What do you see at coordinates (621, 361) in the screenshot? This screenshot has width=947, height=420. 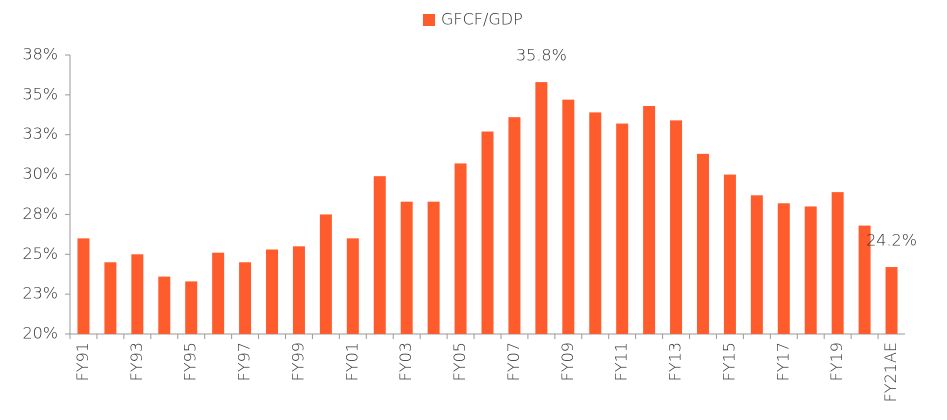 I see `x-tick-label: FY11` at bounding box center [621, 361].